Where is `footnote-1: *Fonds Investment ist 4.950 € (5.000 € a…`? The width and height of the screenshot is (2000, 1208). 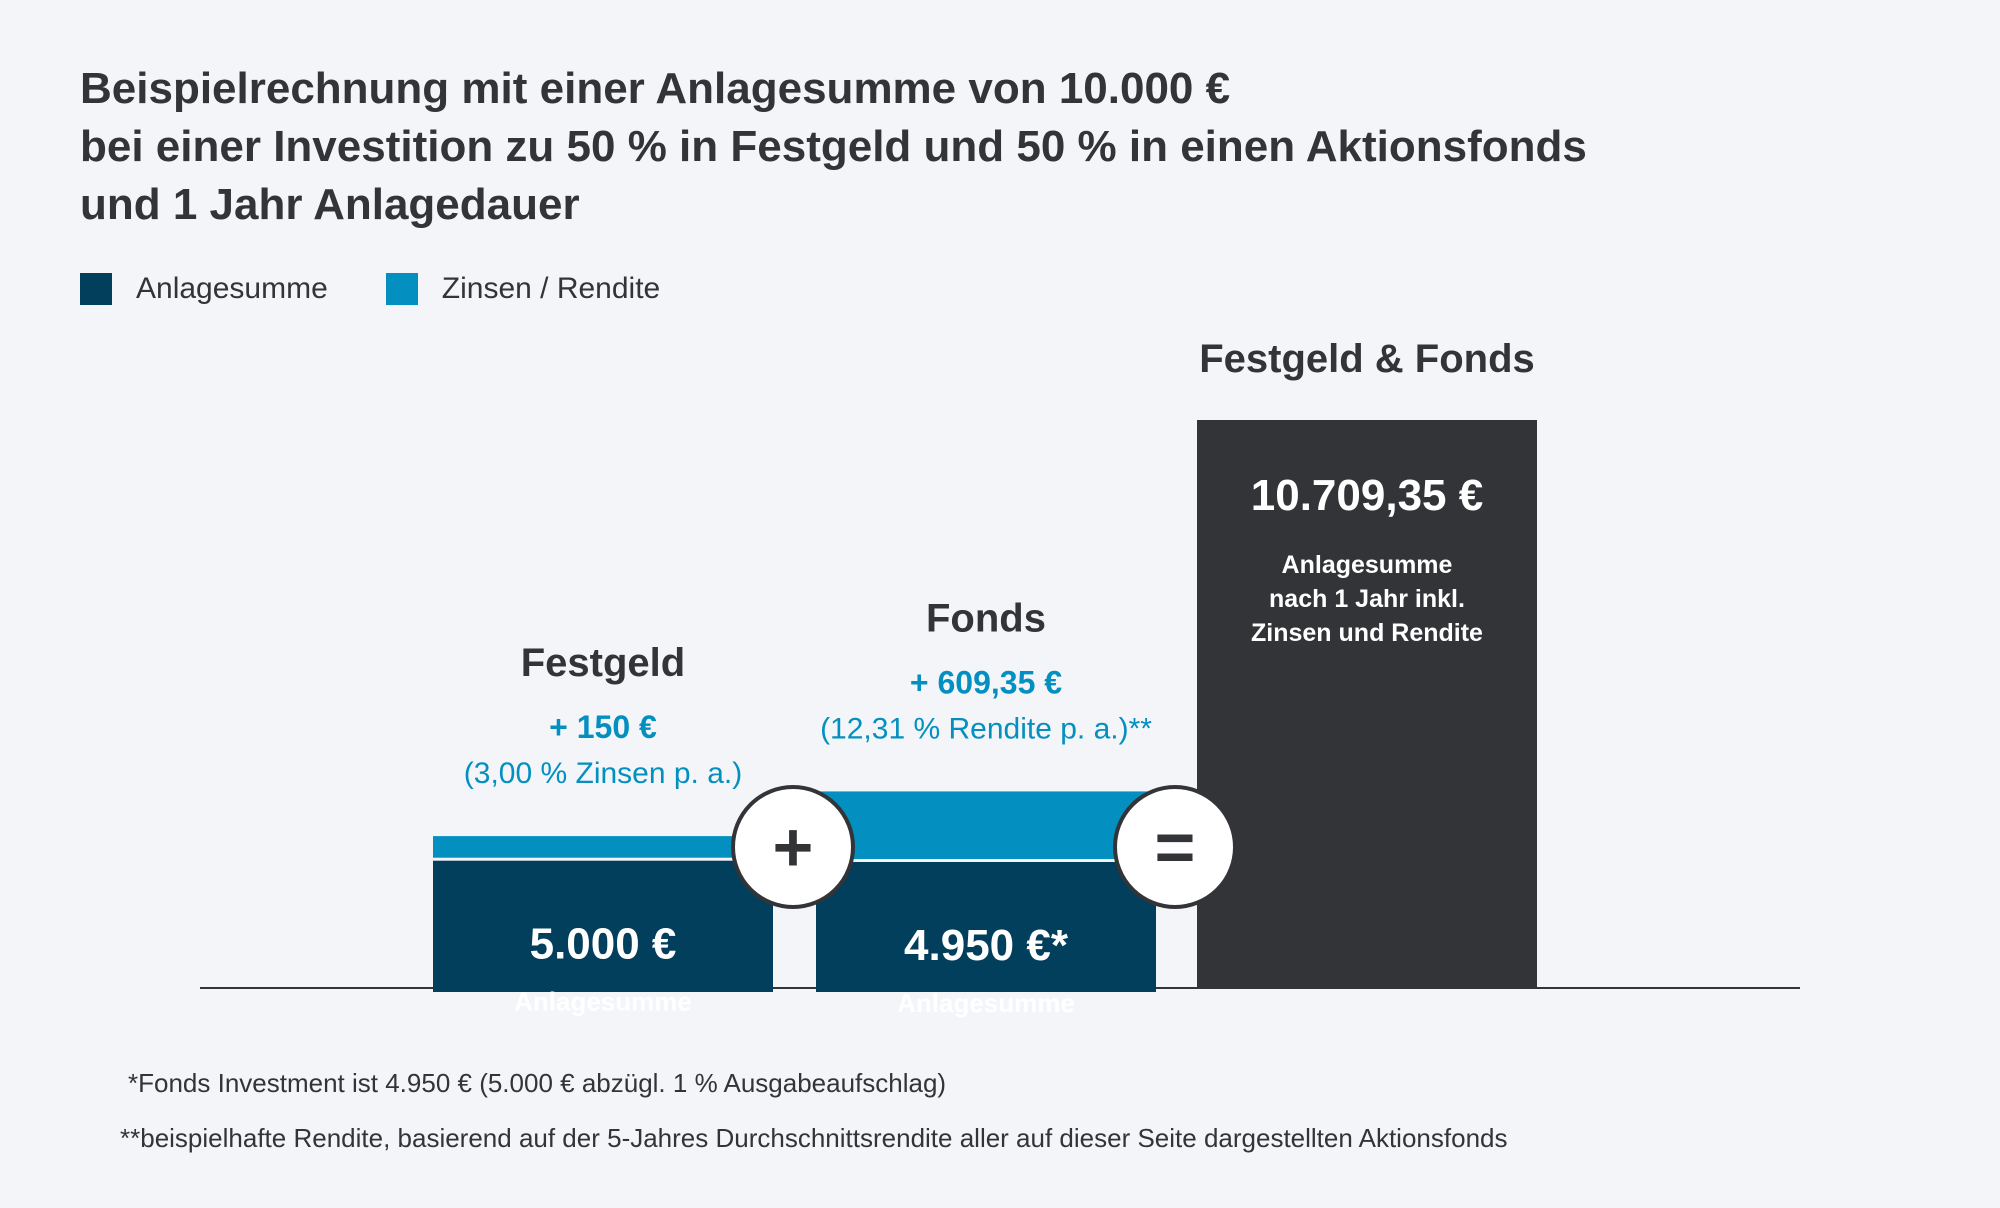 footnote-1: *Fonds Investment ist 4.950 € (5.000 € a… is located at coordinates (537, 1083).